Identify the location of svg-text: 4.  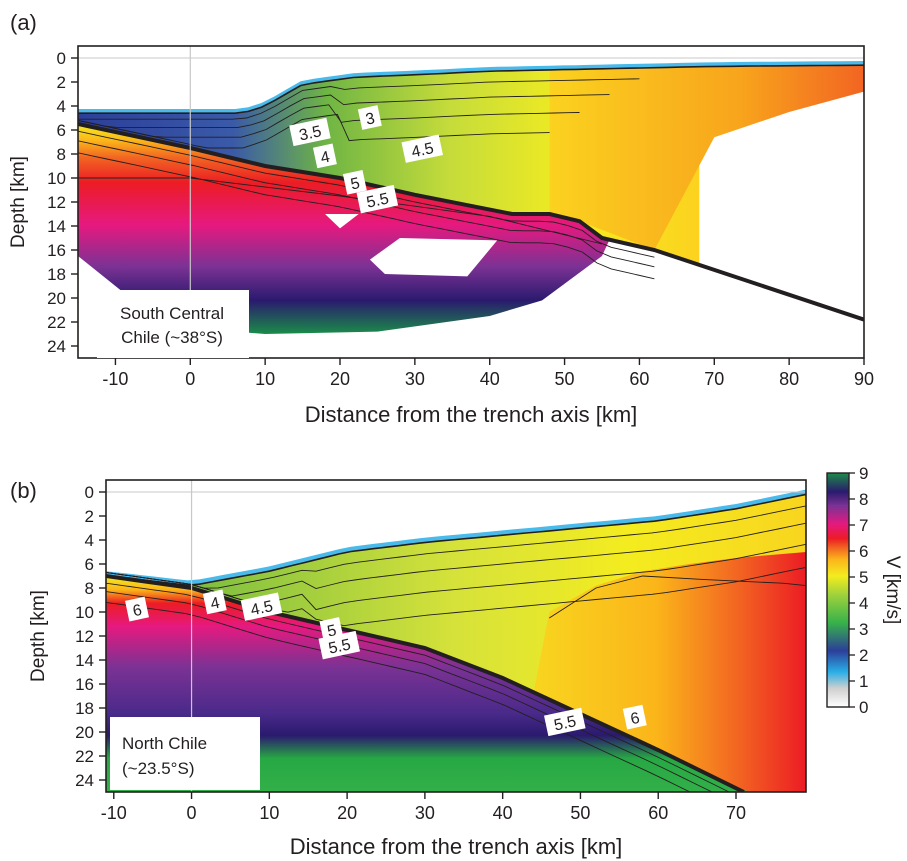
(215, 604).